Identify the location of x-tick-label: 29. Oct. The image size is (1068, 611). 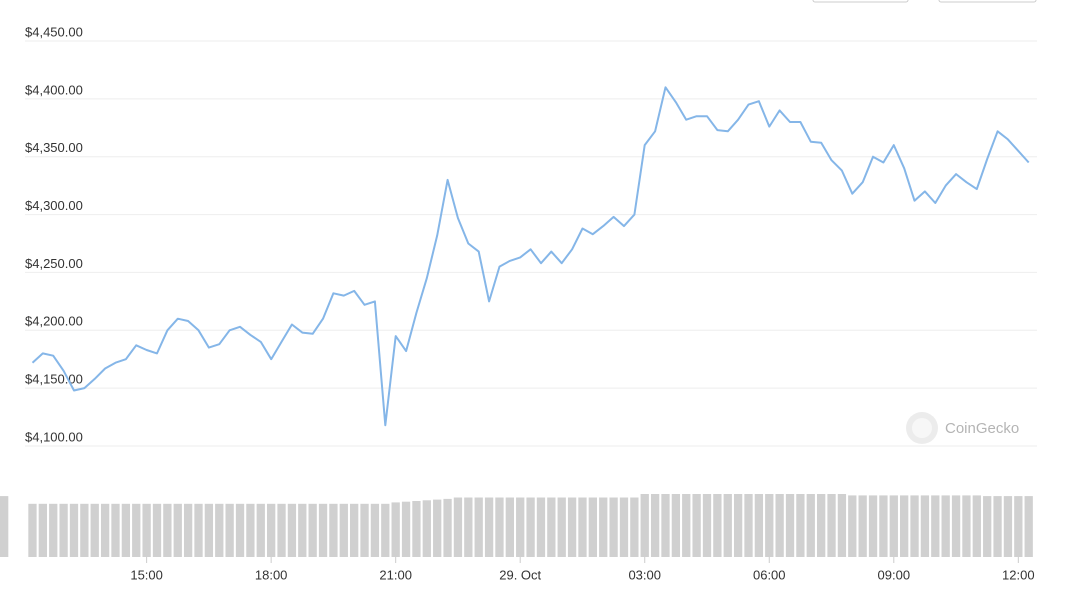
(520, 574).